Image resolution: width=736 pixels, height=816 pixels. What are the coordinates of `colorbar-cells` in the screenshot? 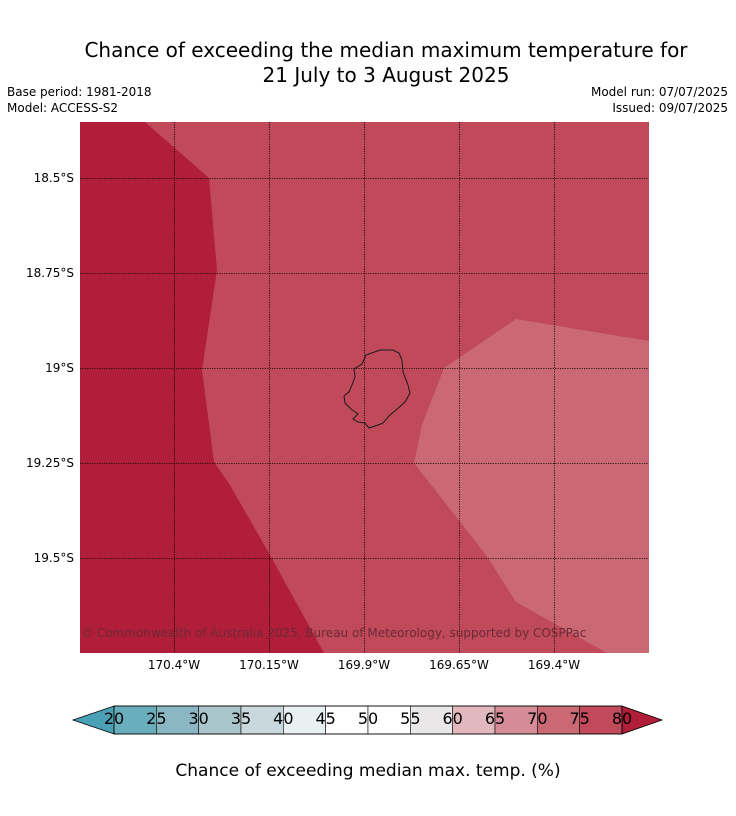 It's located at (368, 720).